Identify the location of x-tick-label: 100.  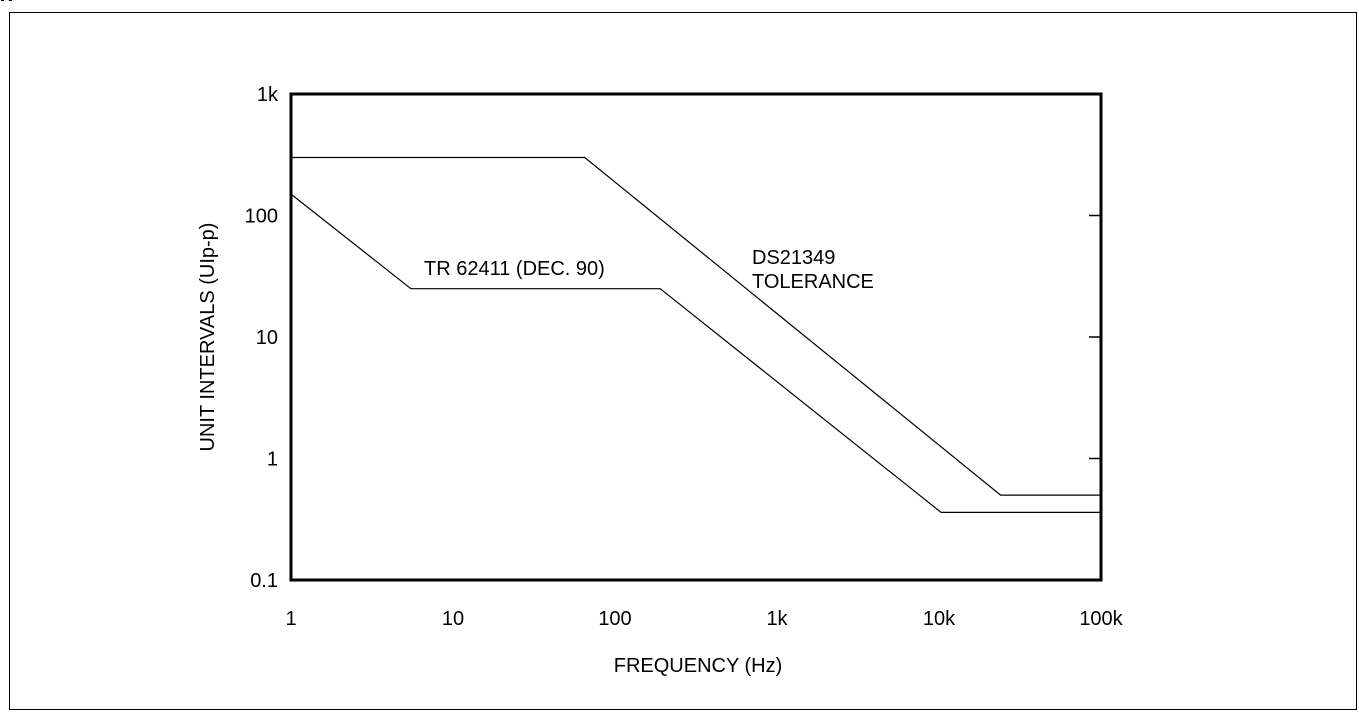
(614, 619).